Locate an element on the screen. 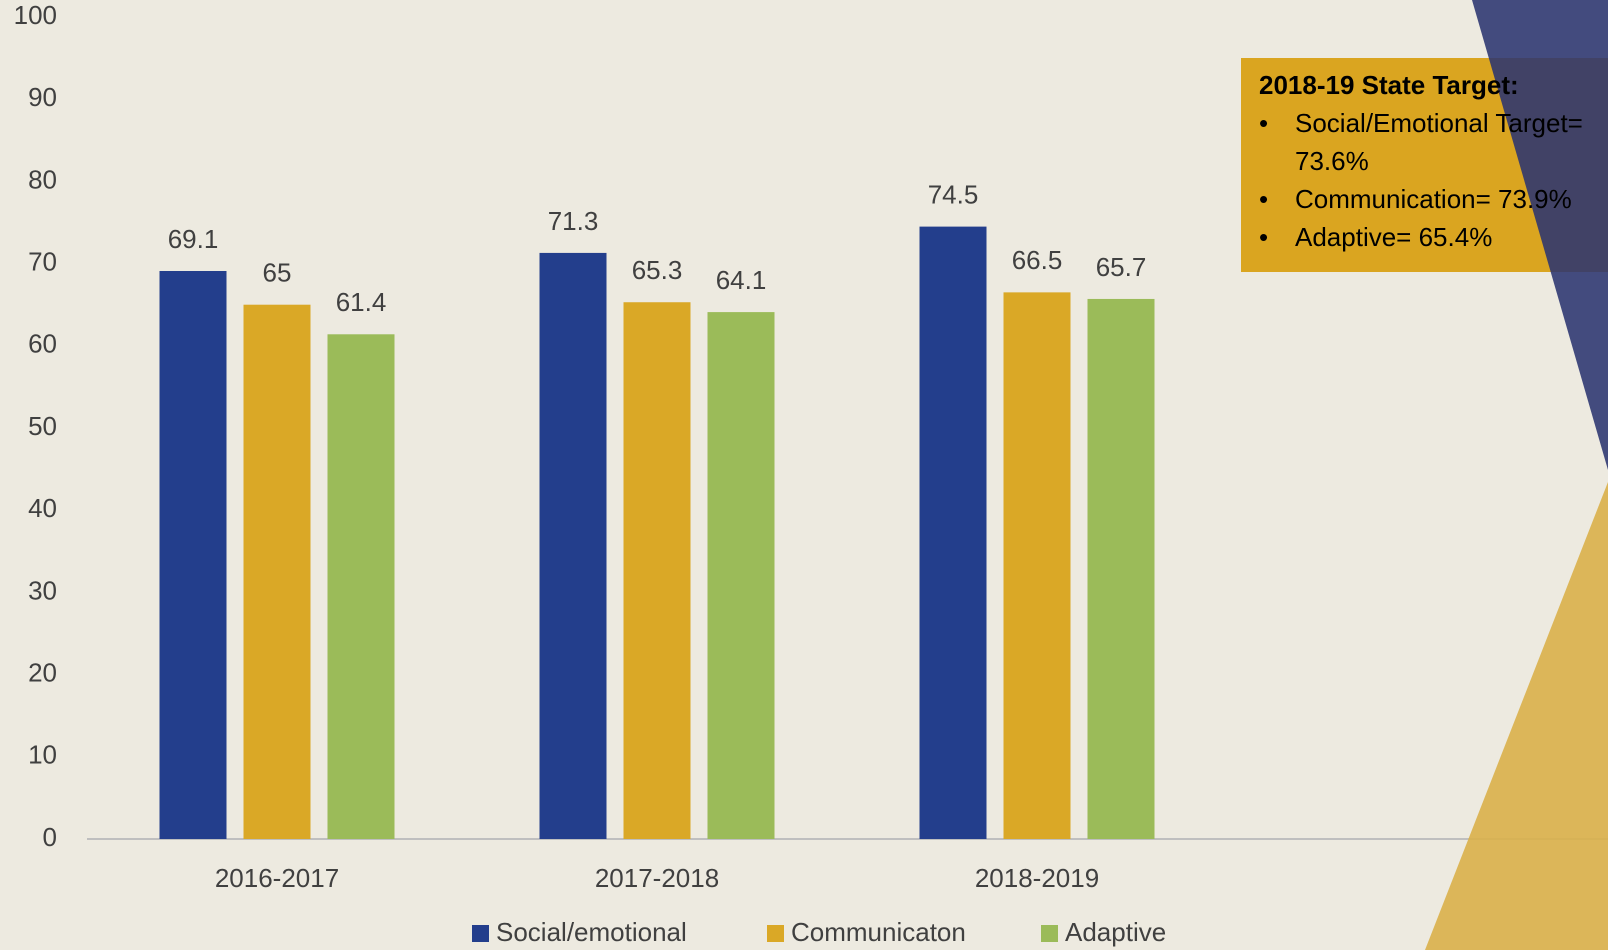  y-tick-label: 40 is located at coordinates (42, 508).